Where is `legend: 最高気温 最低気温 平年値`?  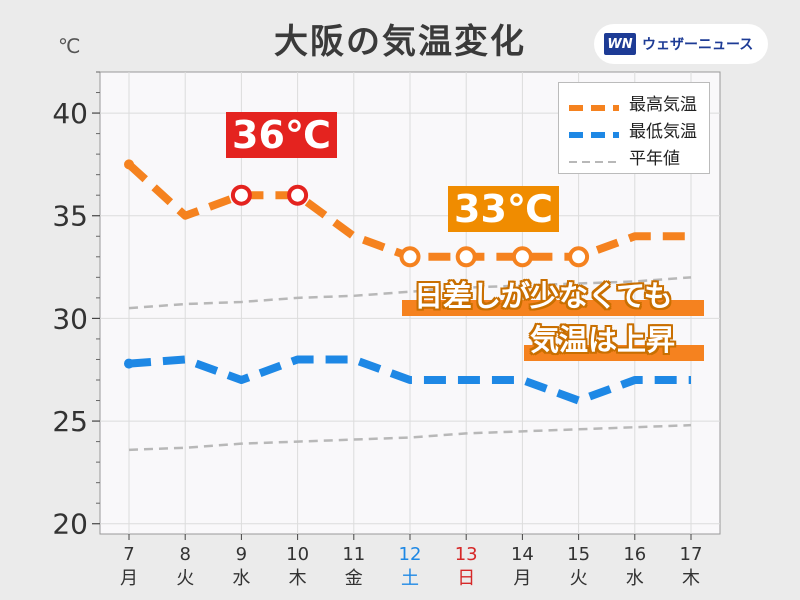
legend: 最高気温 最低気温 平年値 is located at coordinates (634, 128).